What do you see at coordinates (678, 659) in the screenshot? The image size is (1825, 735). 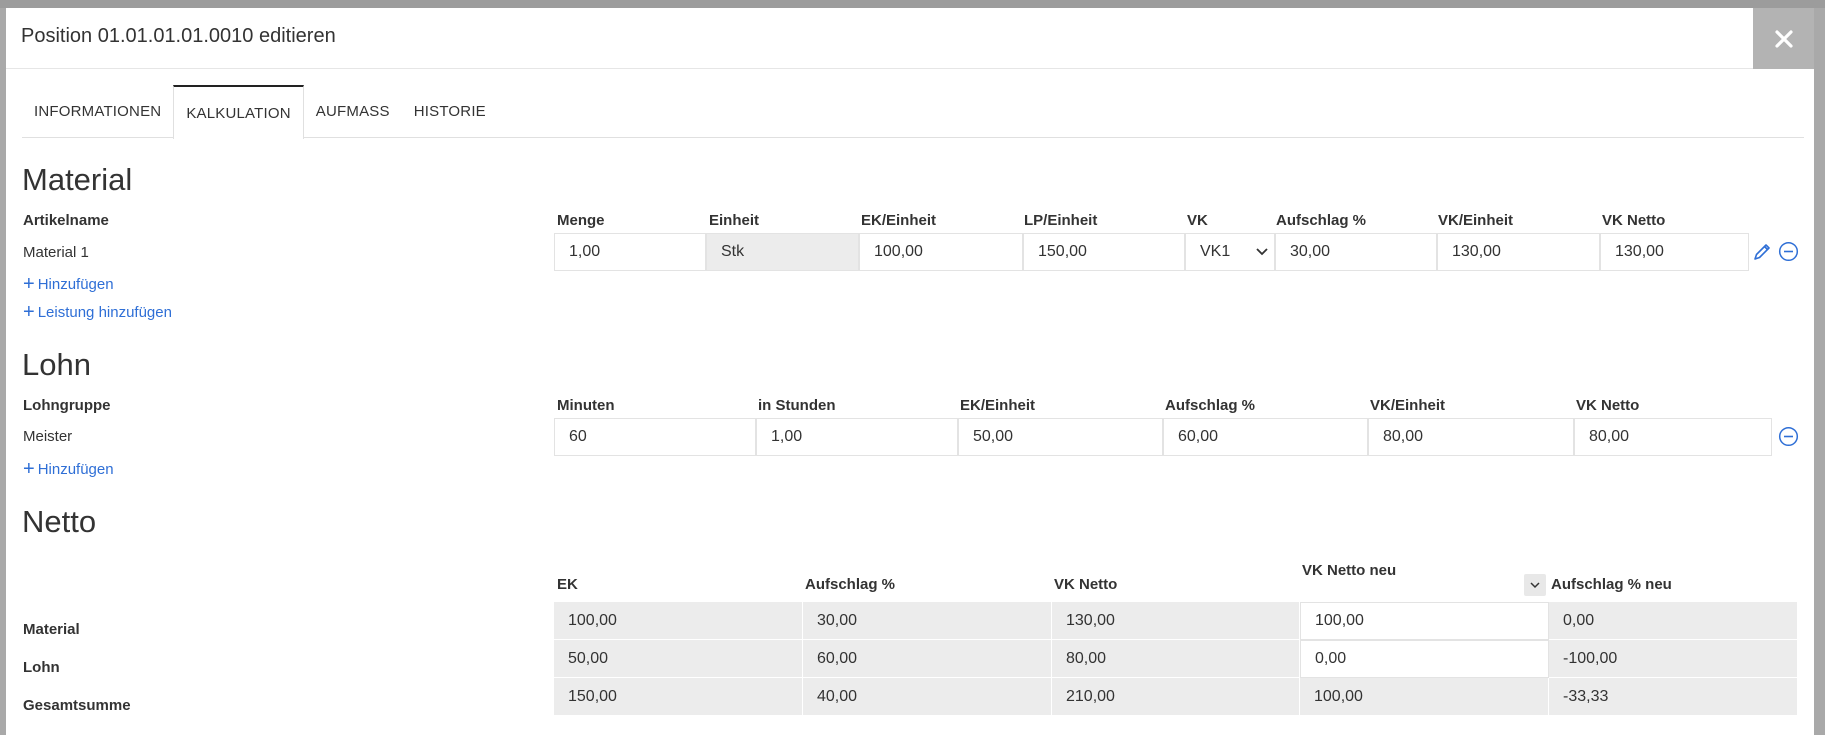 I see `netto-lohn-ek: 50,00` at bounding box center [678, 659].